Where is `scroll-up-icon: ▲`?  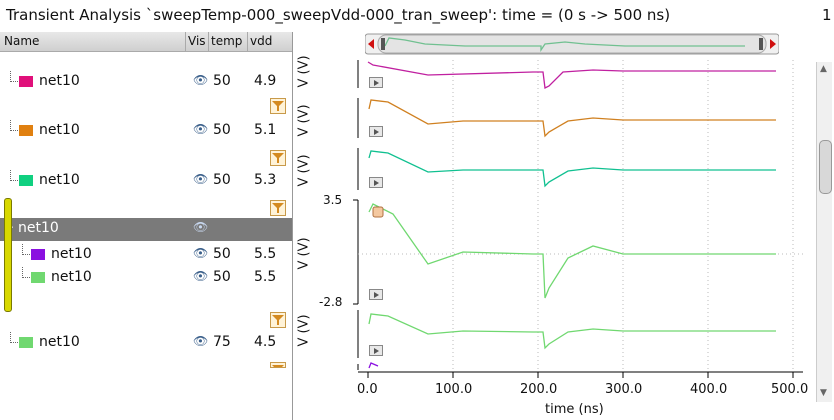 scroll-up-icon: ▲ is located at coordinates (823, 69).